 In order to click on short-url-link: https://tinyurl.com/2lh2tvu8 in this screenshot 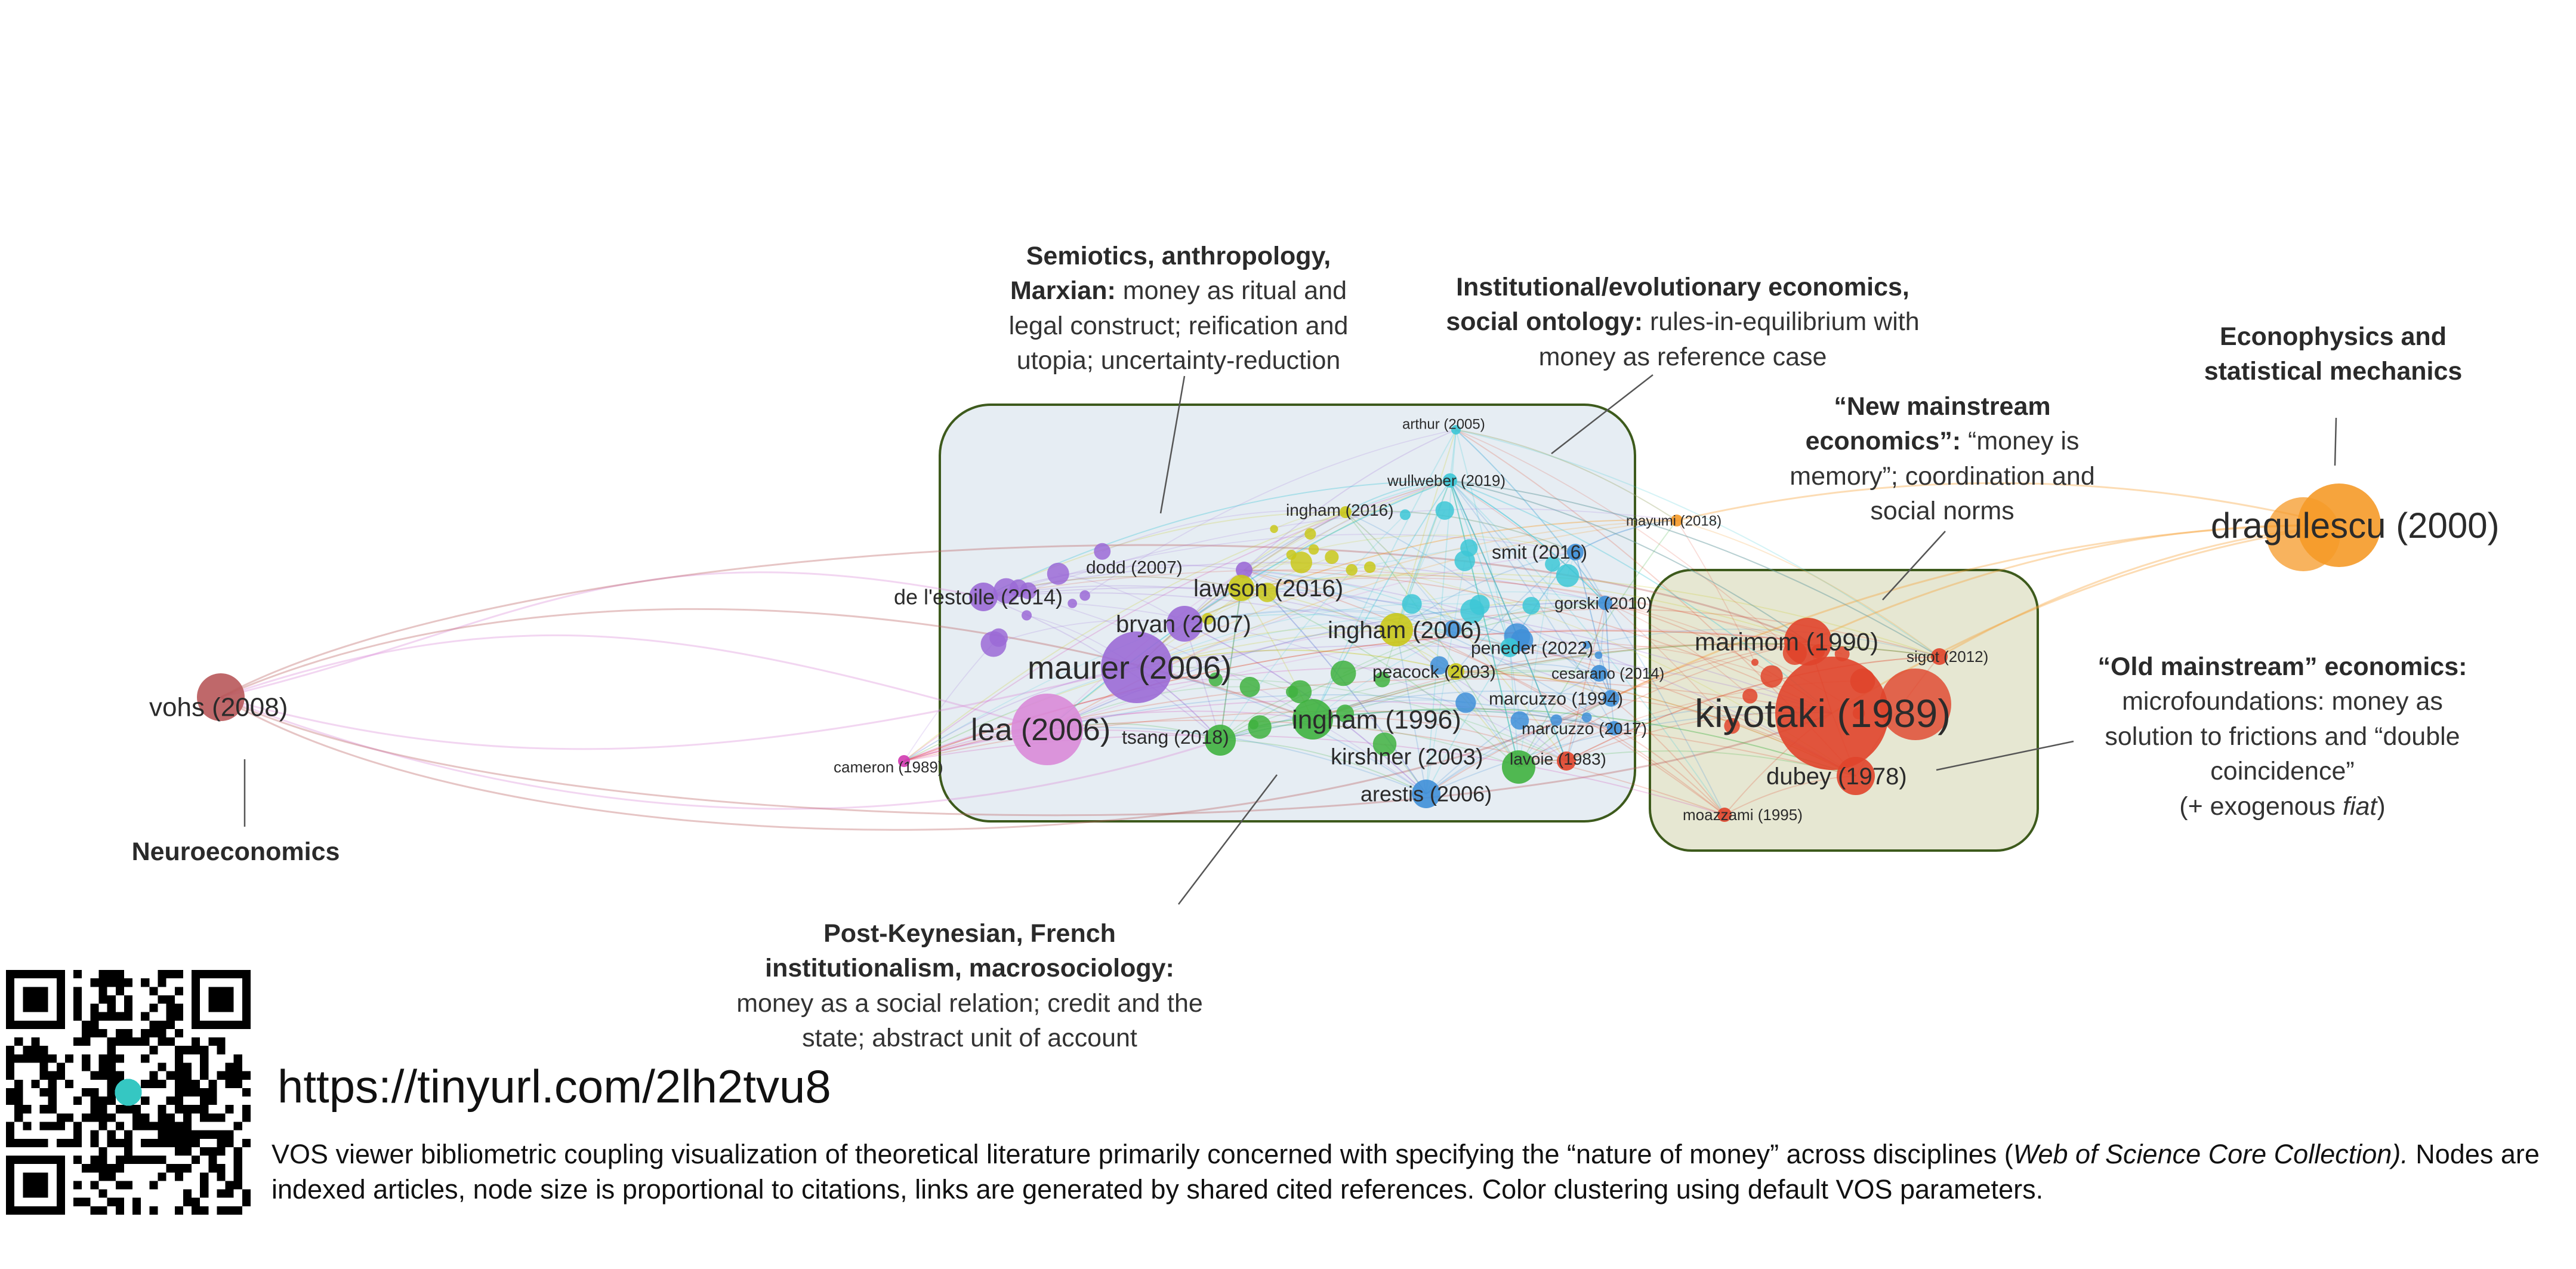, I will do `click(554, 1086)`.